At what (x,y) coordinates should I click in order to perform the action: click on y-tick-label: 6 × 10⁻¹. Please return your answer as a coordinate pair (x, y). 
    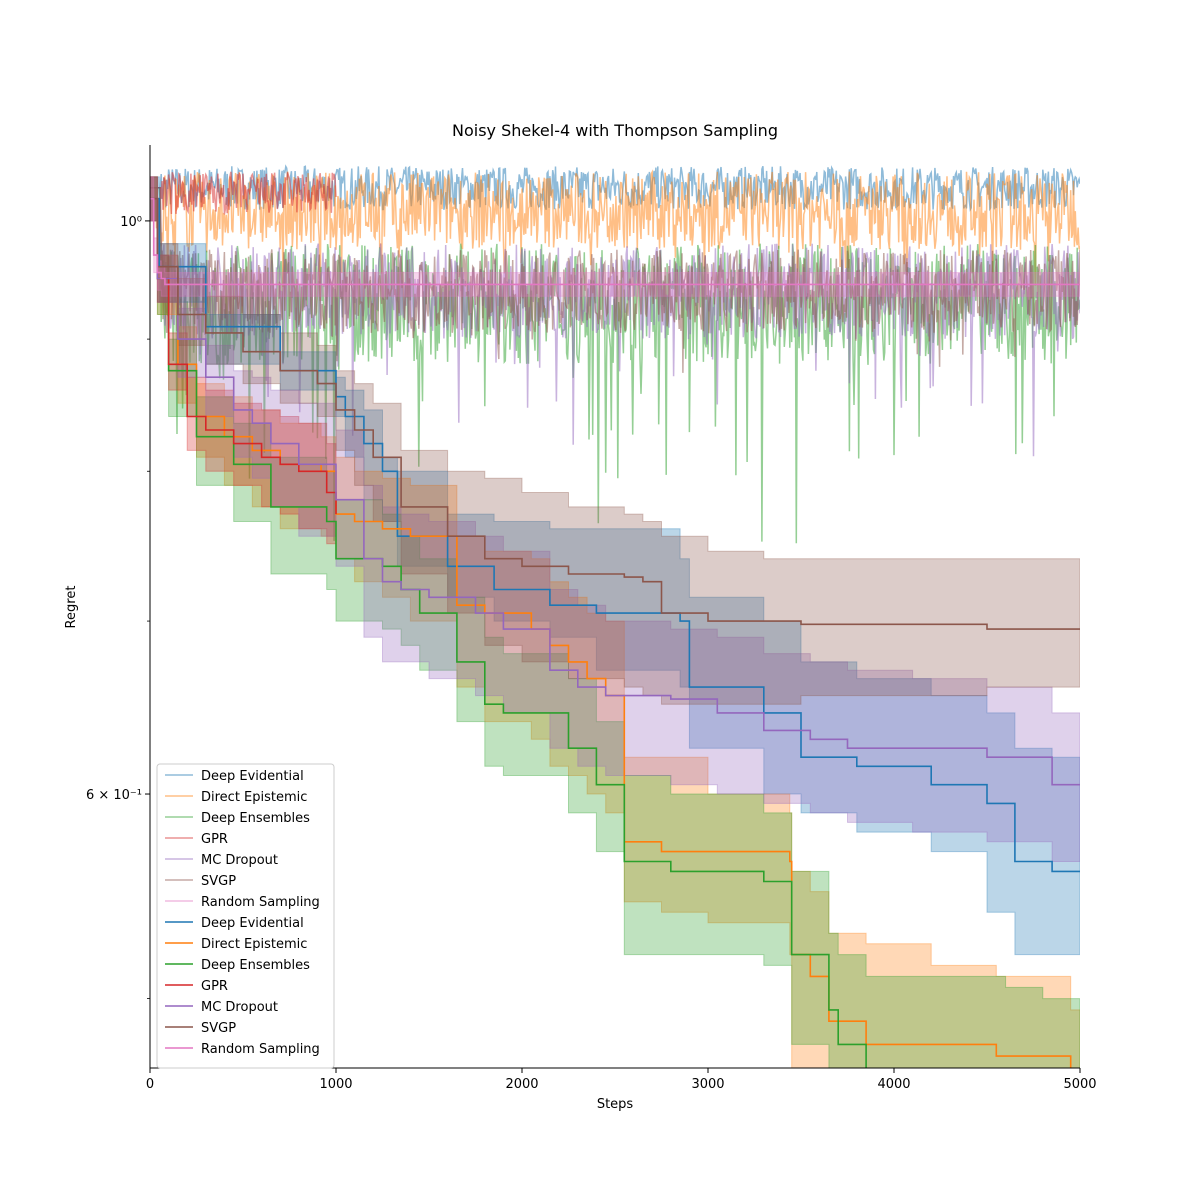
    Looking at the image, I should click on (114, 795).